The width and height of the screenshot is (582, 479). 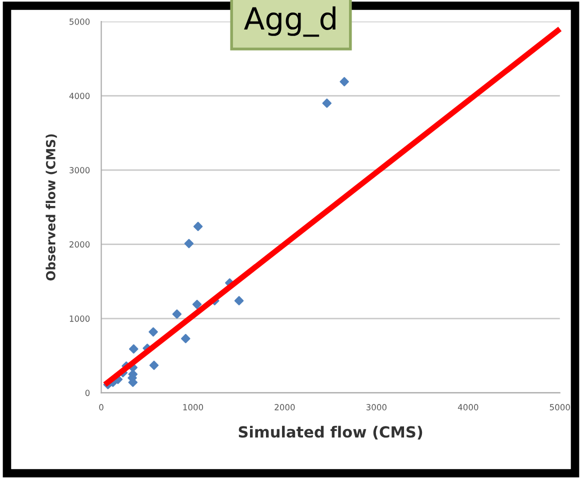 I want to click on y-axis-title: Observed flow (CMS), so click(x=51, y=207).